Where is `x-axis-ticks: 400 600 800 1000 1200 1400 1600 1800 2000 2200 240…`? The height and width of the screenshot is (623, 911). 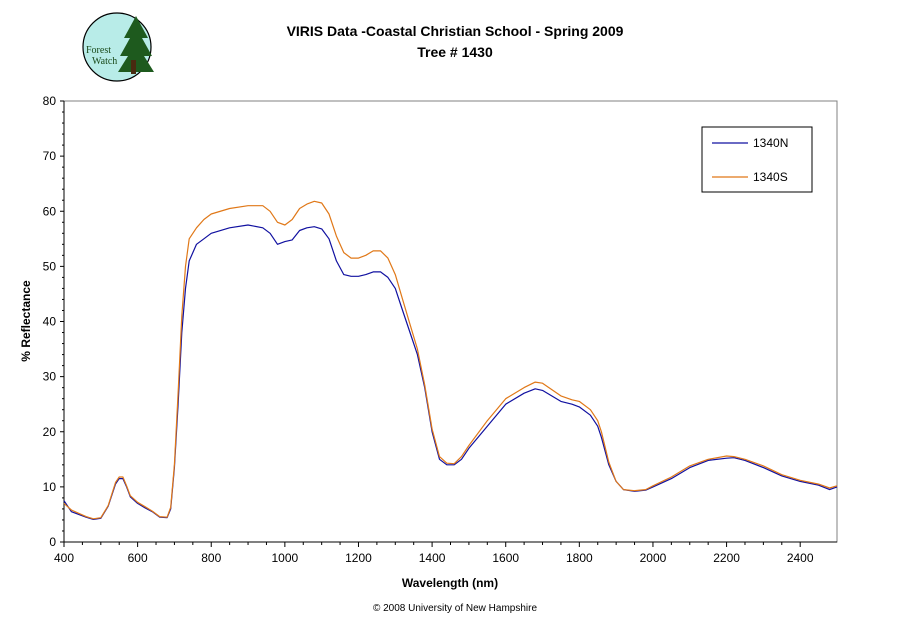
x-axis-ticks: 400 600 800 1000 1200 1400 1600 1800 2000 2200 240… is located at coordinates (434, 553).